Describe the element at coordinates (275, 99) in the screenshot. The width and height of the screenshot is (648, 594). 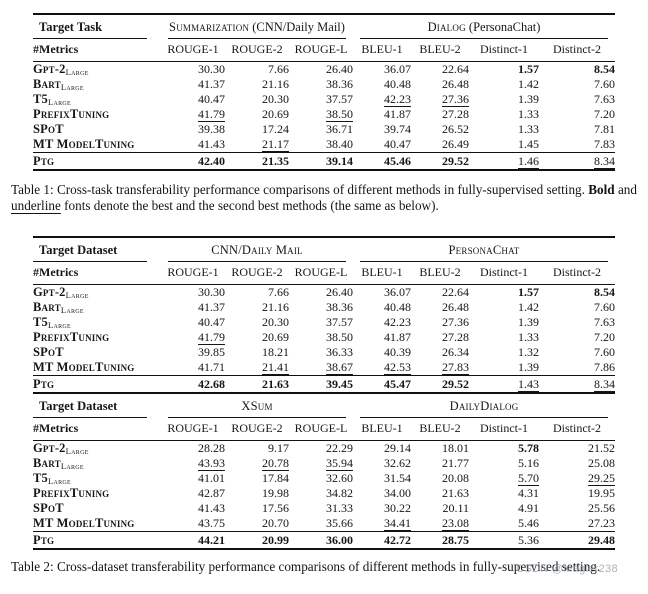
I see `metric-value: 20.30` at that location.